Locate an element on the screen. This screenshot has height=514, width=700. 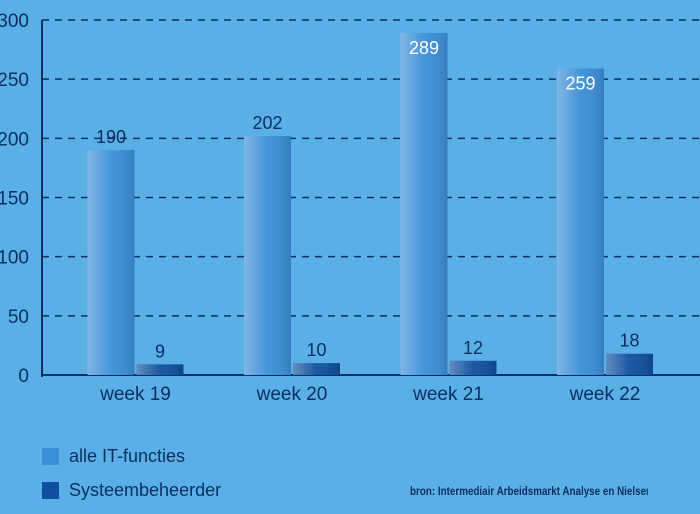
x-category-label: week 20 is located at coordinates (292, 394).